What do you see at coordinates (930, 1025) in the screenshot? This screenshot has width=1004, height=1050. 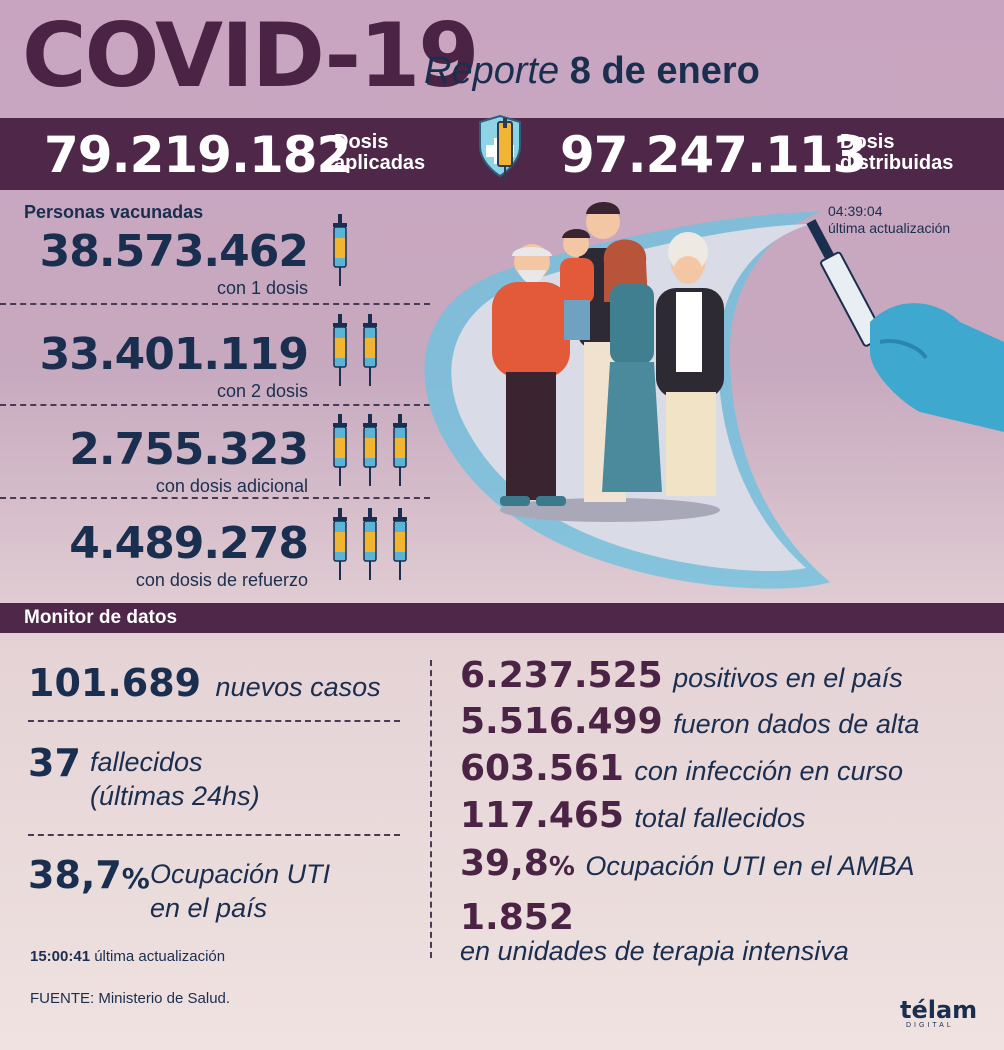 I see `brand-logo-sub: DIGITAL` at bounding box center [930, 1025].